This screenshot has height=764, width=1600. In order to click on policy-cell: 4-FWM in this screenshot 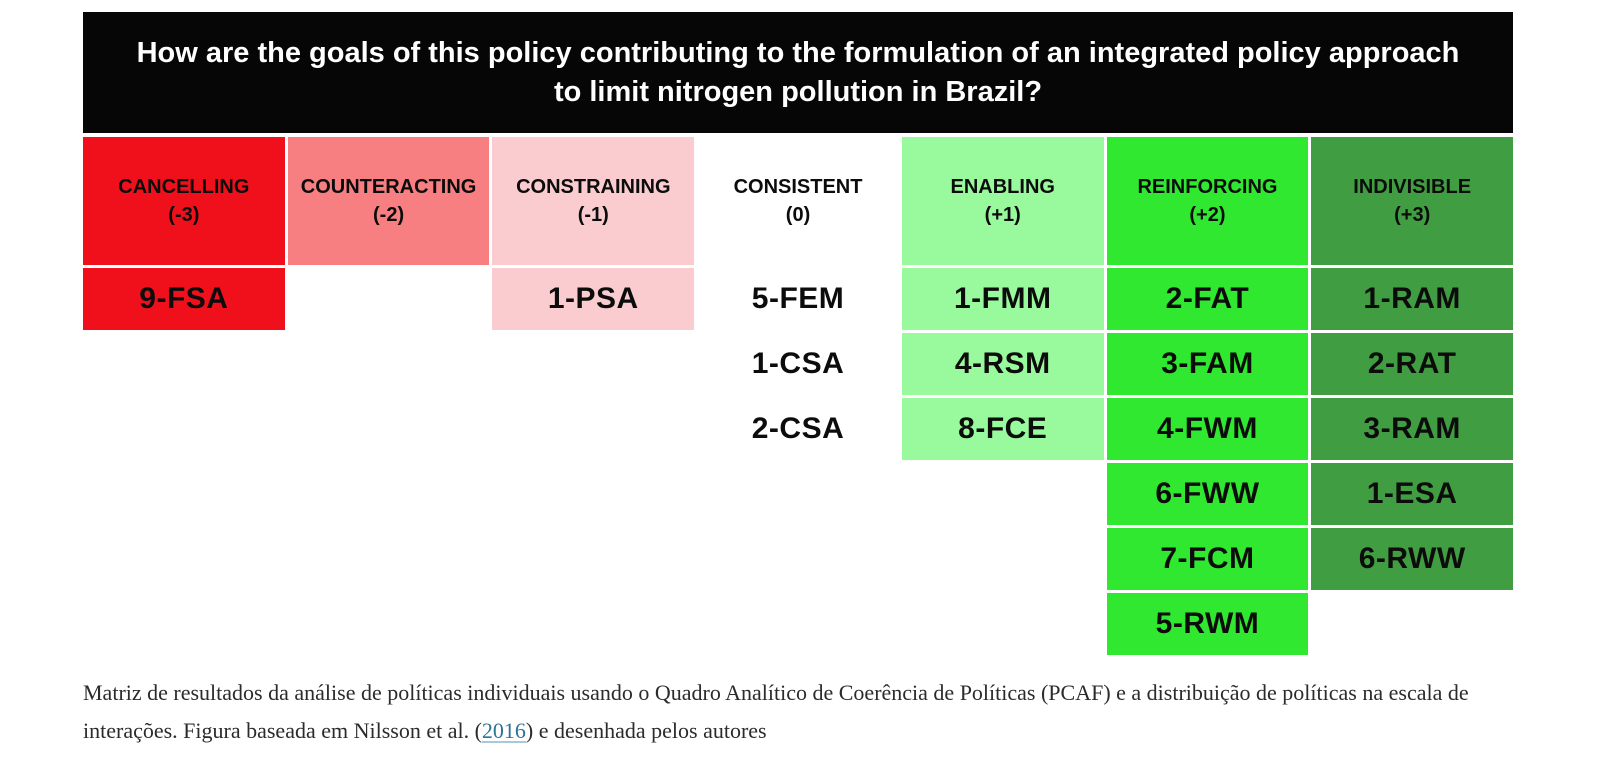, I will do `click(1207, 429)`.